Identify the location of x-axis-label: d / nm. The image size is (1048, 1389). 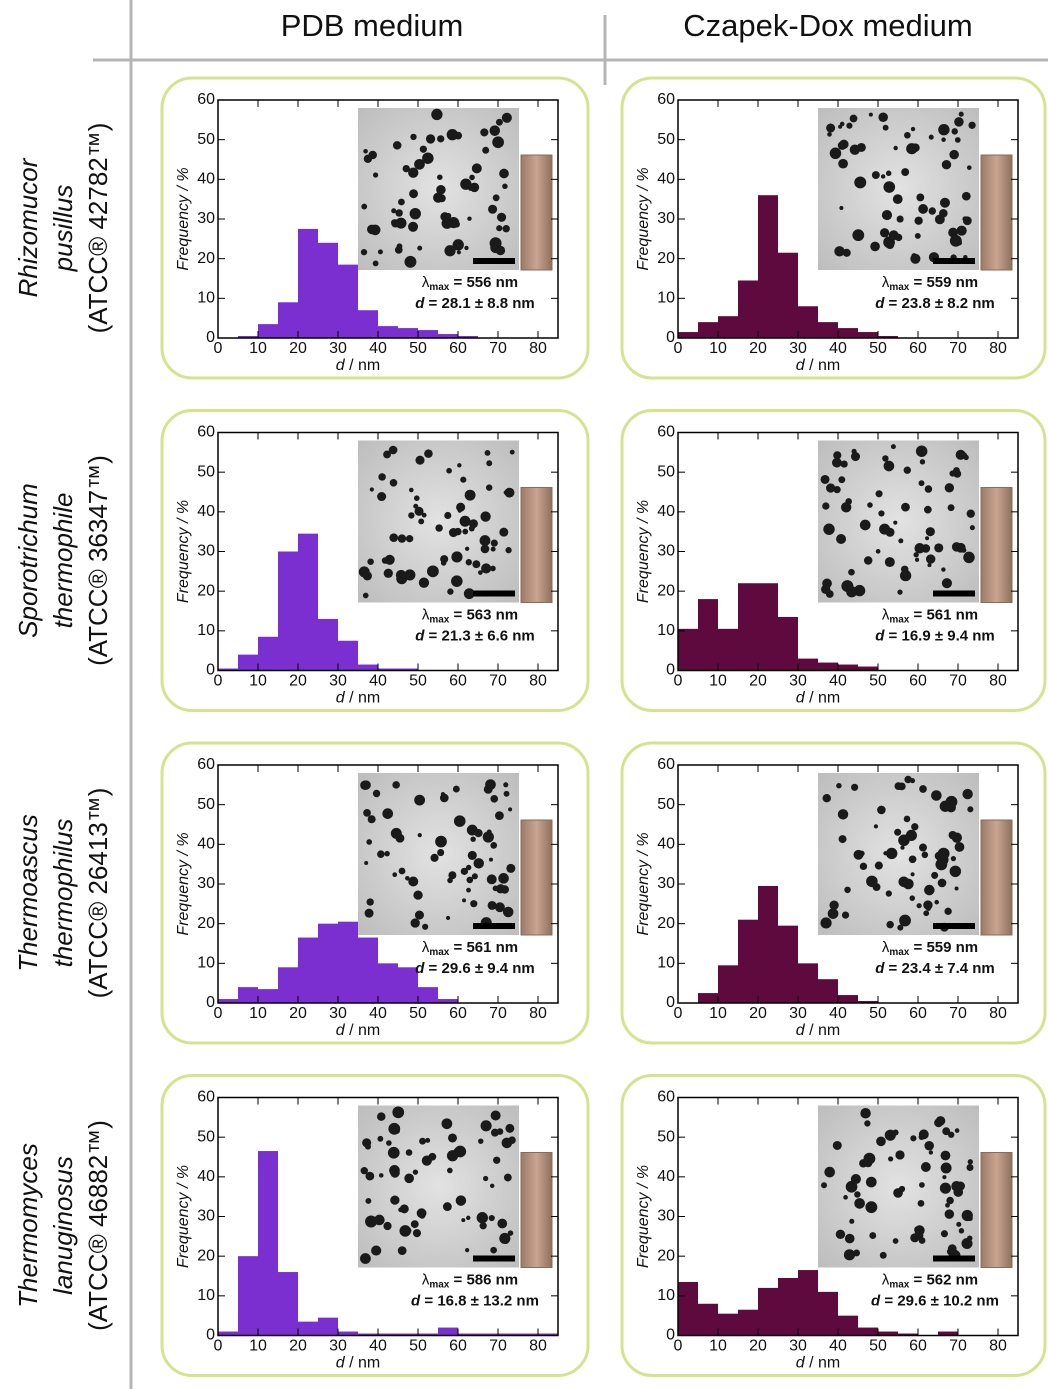
(358, 365).